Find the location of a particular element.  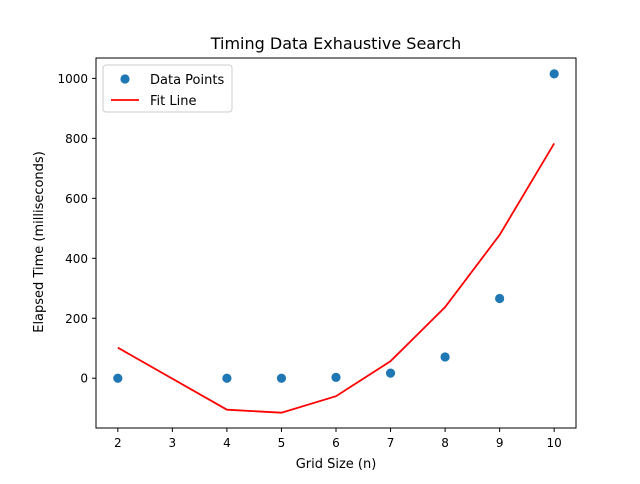

x-tick-label: 2 is located at coordinates (118, 443).